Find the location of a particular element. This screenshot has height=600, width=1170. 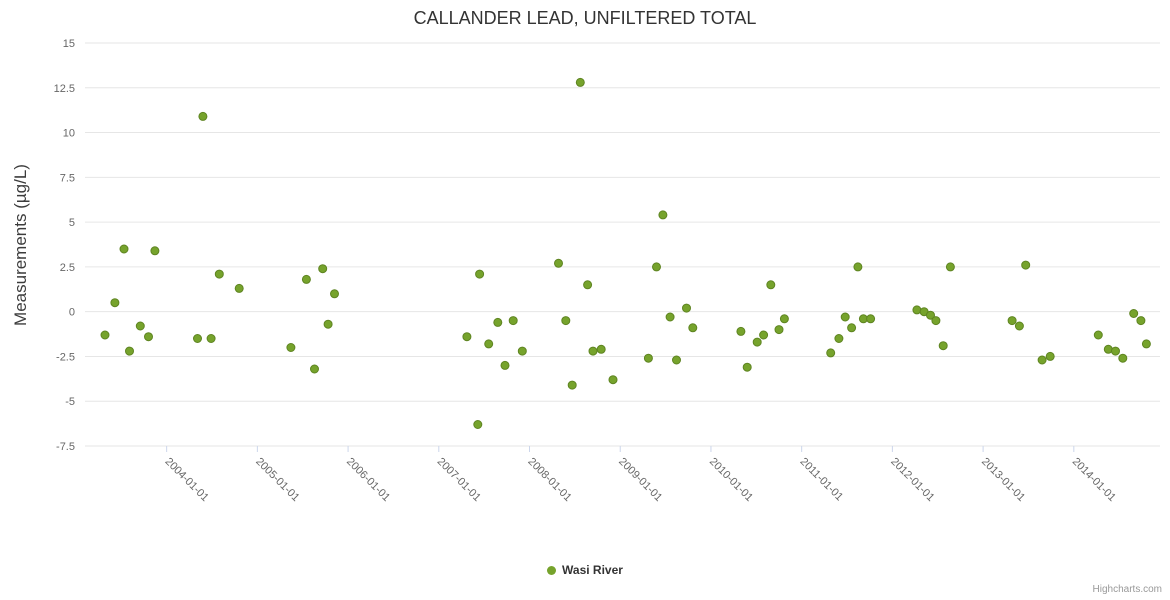

y-tick-label: 5 is located at coordinates (72, 223).